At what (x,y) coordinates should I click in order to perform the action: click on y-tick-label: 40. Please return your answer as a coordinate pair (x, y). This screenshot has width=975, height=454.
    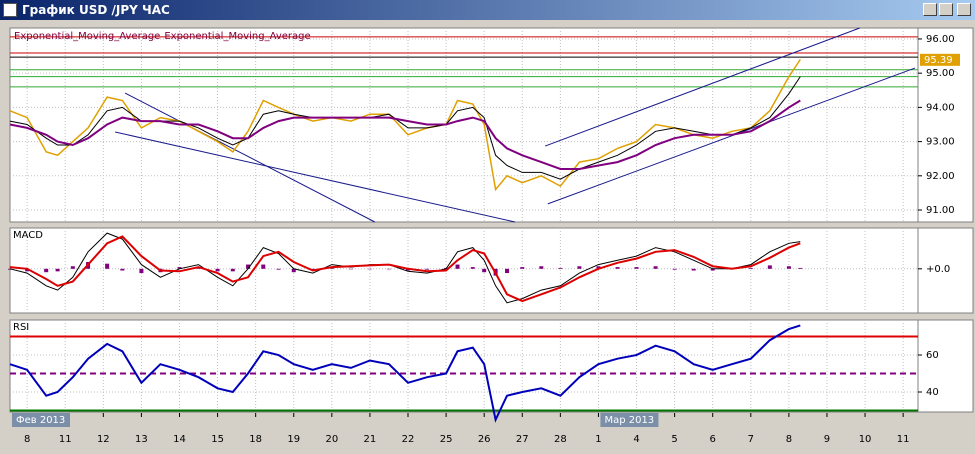
    Looking at the image, I should click on (932, 392).